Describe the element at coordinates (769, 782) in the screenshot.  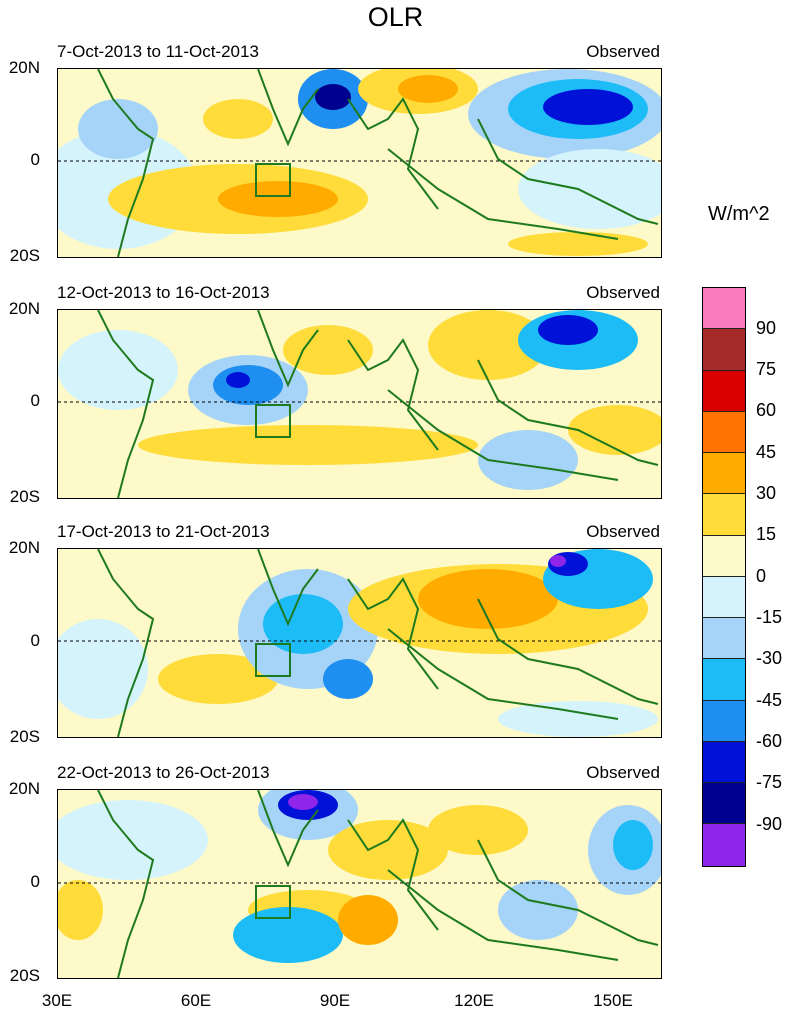
I see `colorbar-label: -75` at that location.